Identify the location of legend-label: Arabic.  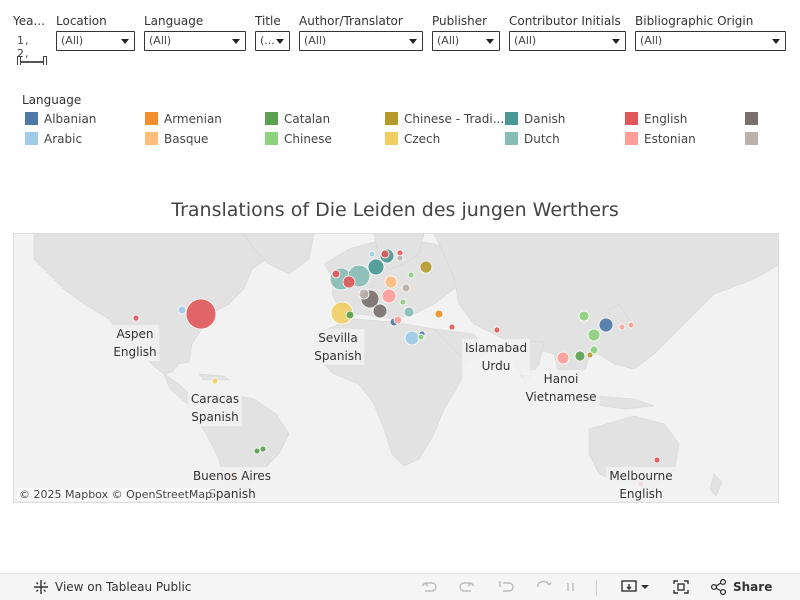
(63, 139).